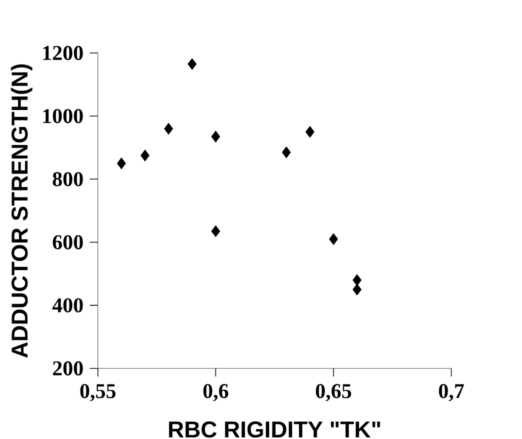 This screenshot has height=439, width=522. Describe the element at coordinates (98, 393) in the screenshot. I see `x-tick-label: 0,55` at that location.